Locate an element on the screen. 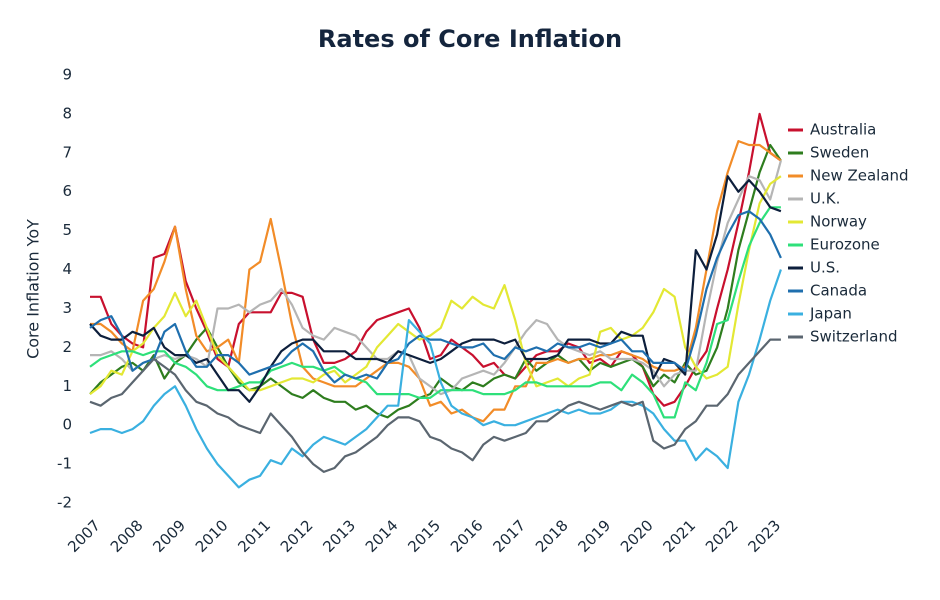  y-tick-label: 2 is located at coordinates (67, 347).